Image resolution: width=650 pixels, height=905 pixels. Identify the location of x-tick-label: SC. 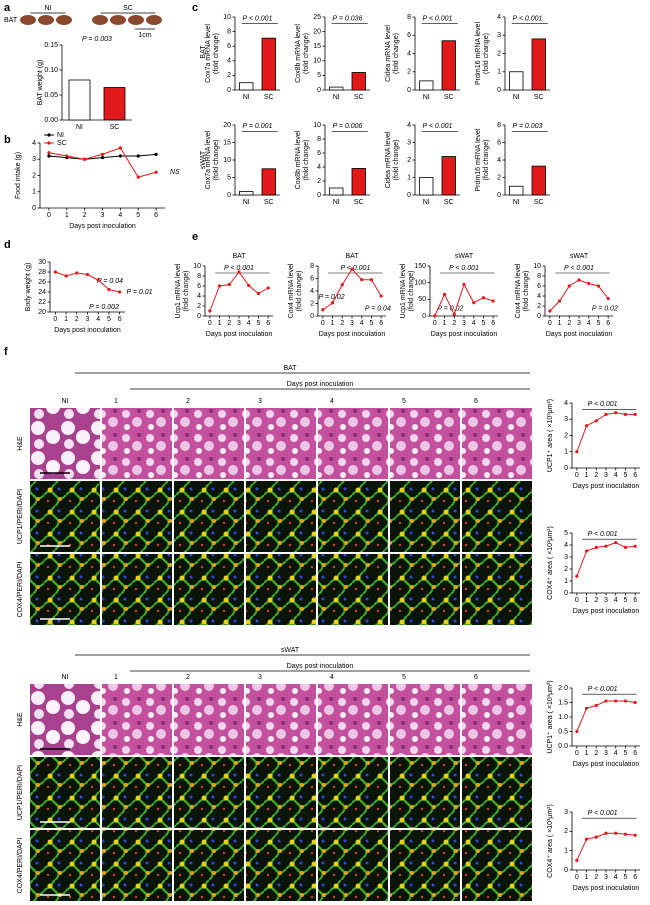
(359, 97).